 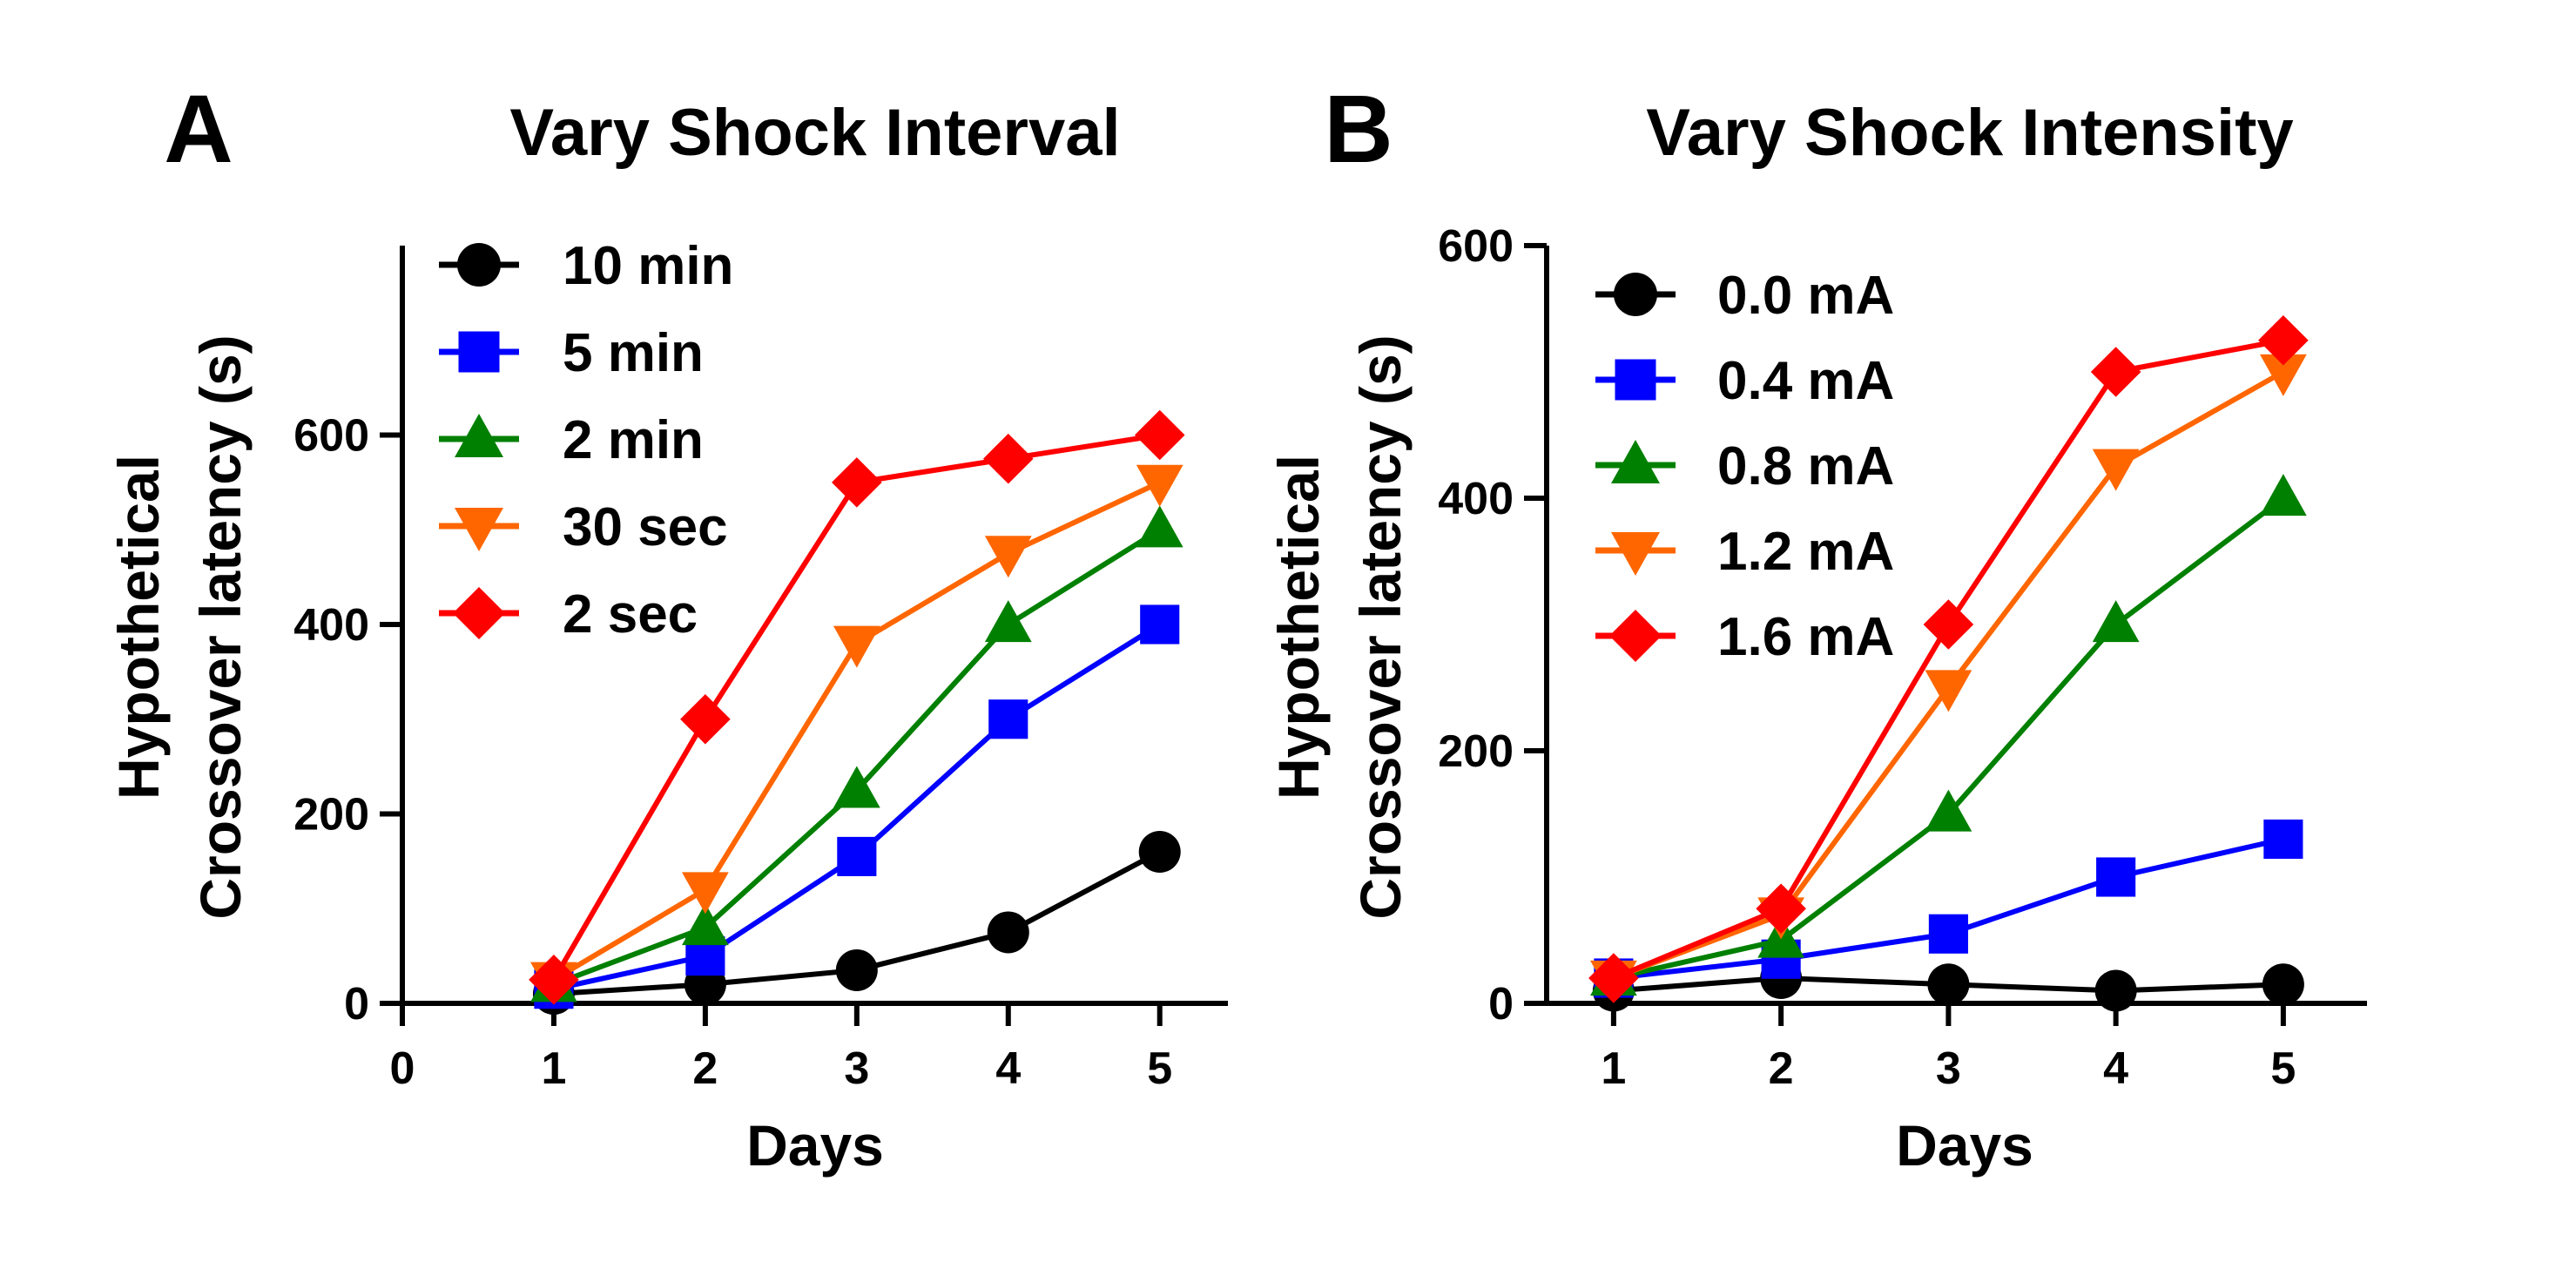 I want to click on panel-letter: A, so click(x=198, y=129).